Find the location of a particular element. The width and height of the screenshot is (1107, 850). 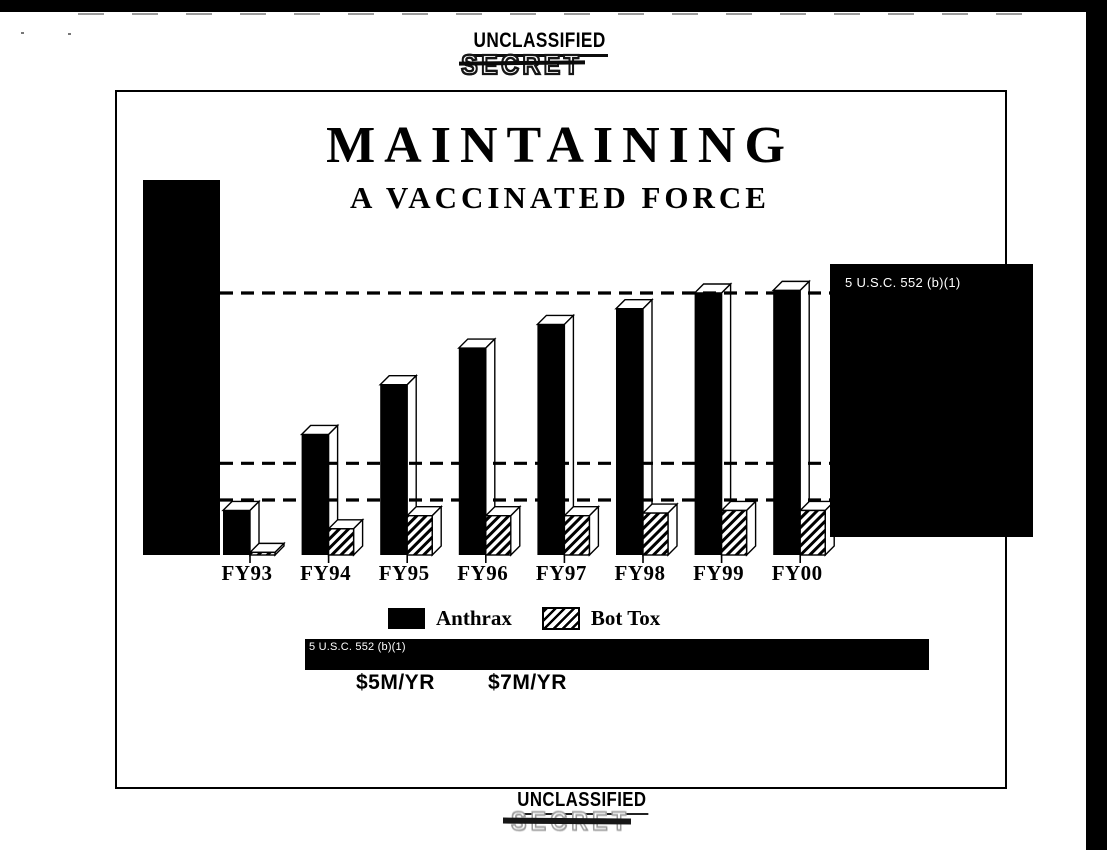

bar-group-fy00 is located at coordinates (803, 418).